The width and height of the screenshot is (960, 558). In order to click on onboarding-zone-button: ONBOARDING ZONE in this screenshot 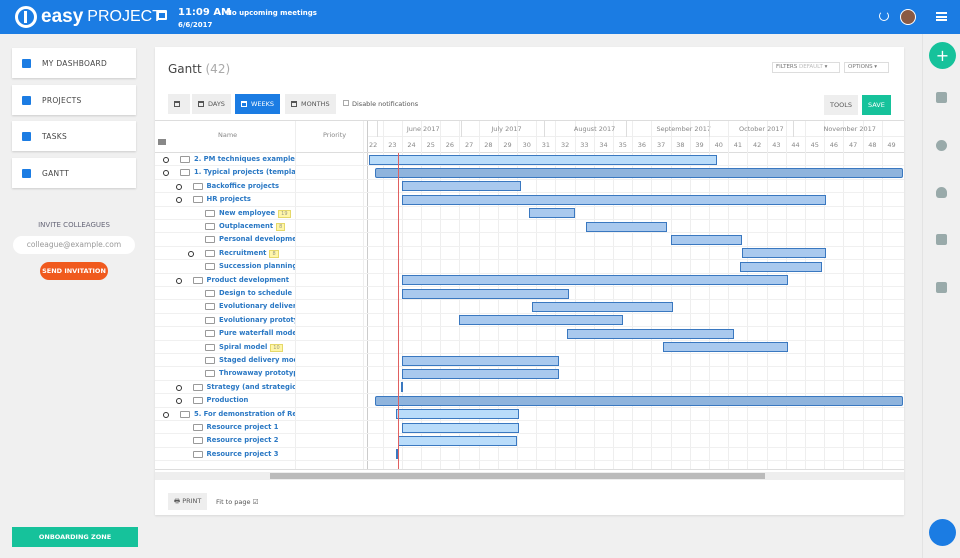, I will do `click(75, 537)`.